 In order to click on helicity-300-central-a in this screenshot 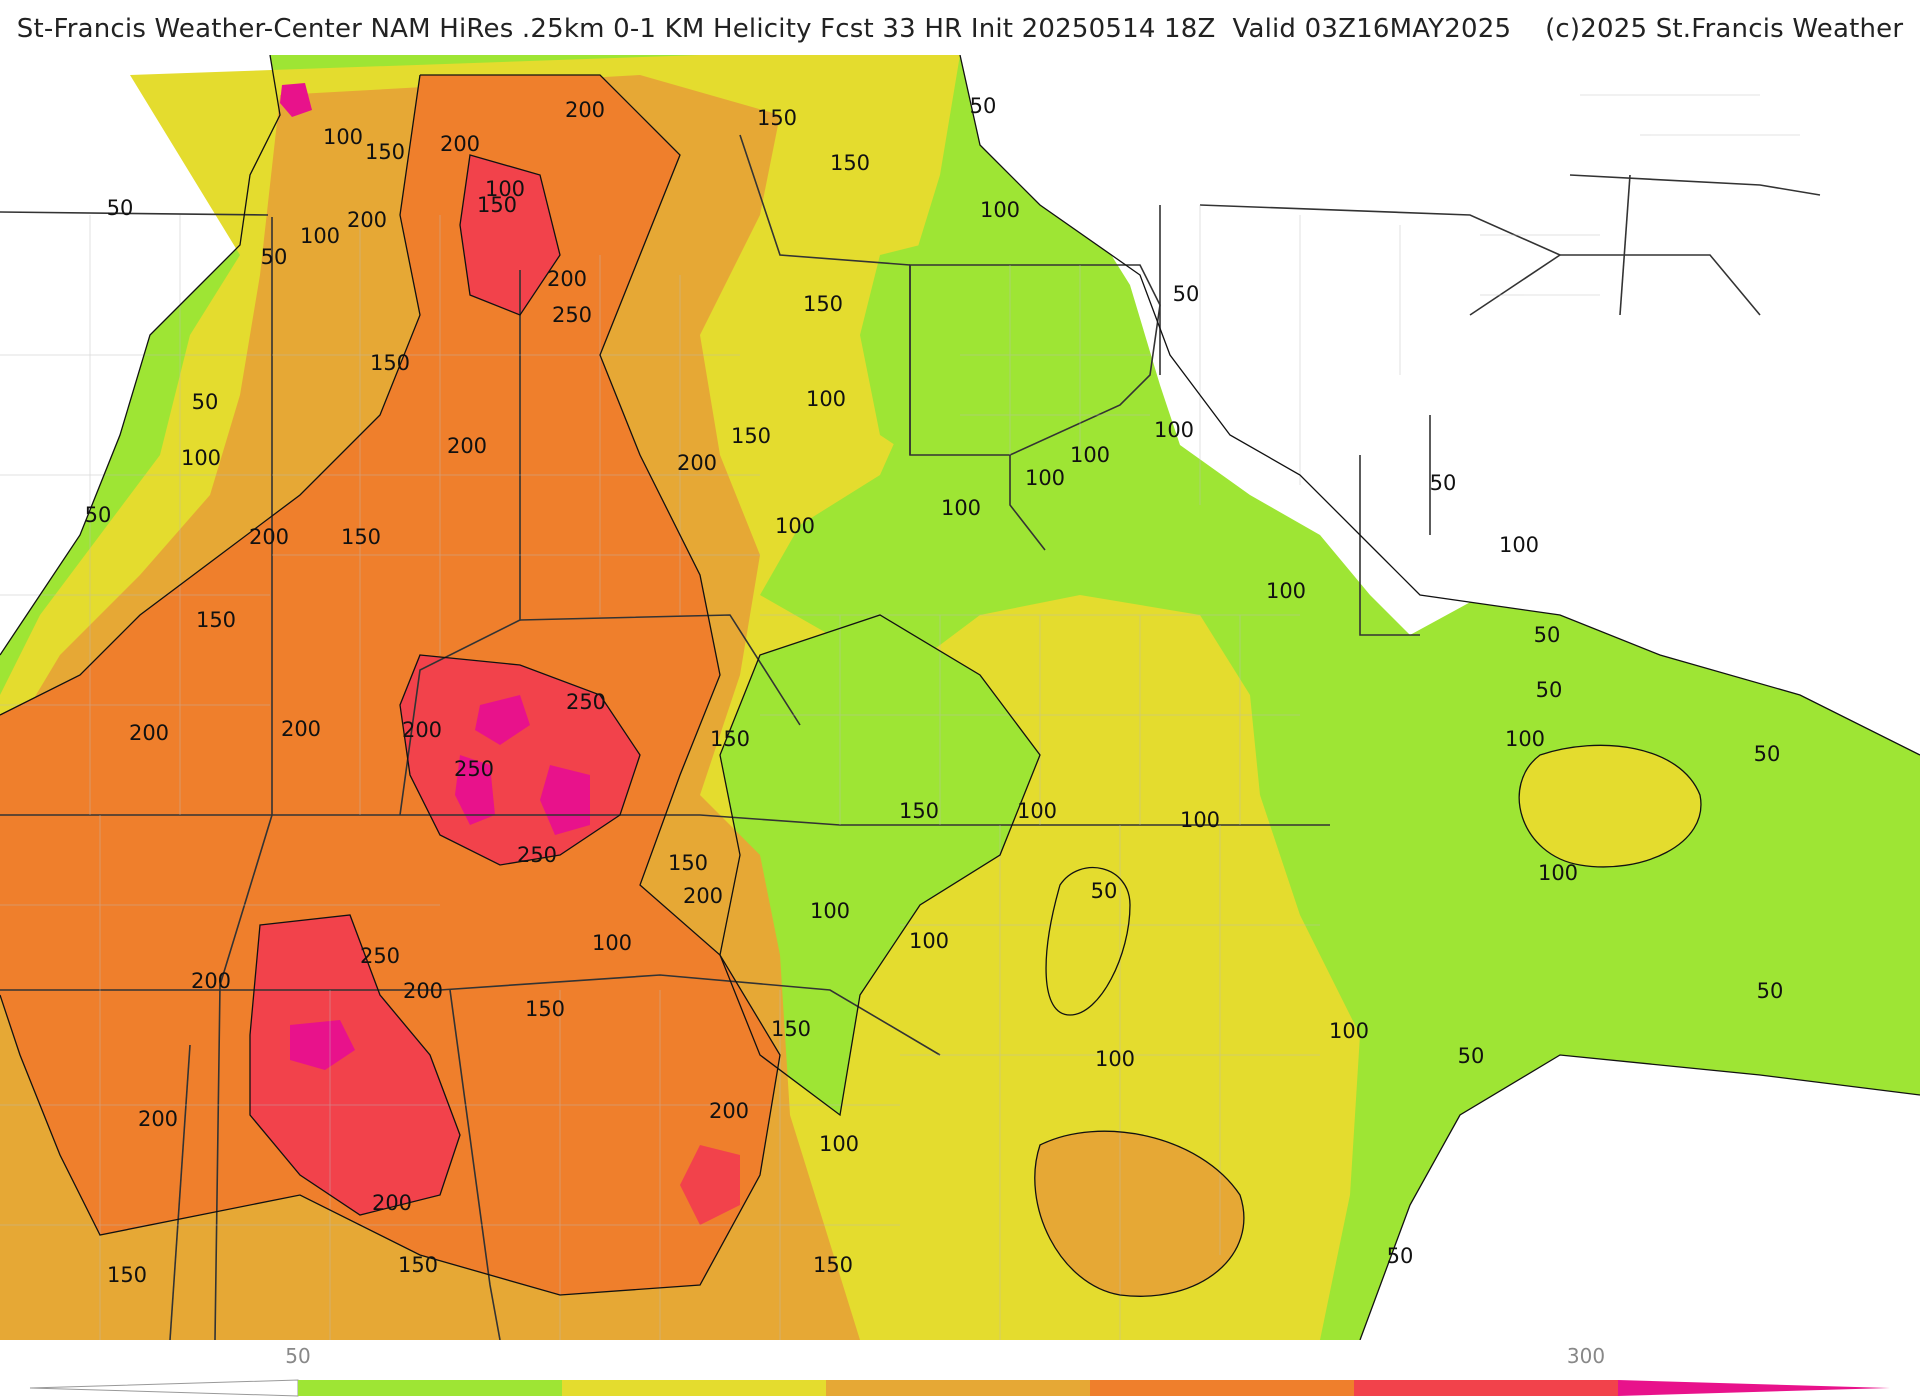, I will do `click(502, 720)`.